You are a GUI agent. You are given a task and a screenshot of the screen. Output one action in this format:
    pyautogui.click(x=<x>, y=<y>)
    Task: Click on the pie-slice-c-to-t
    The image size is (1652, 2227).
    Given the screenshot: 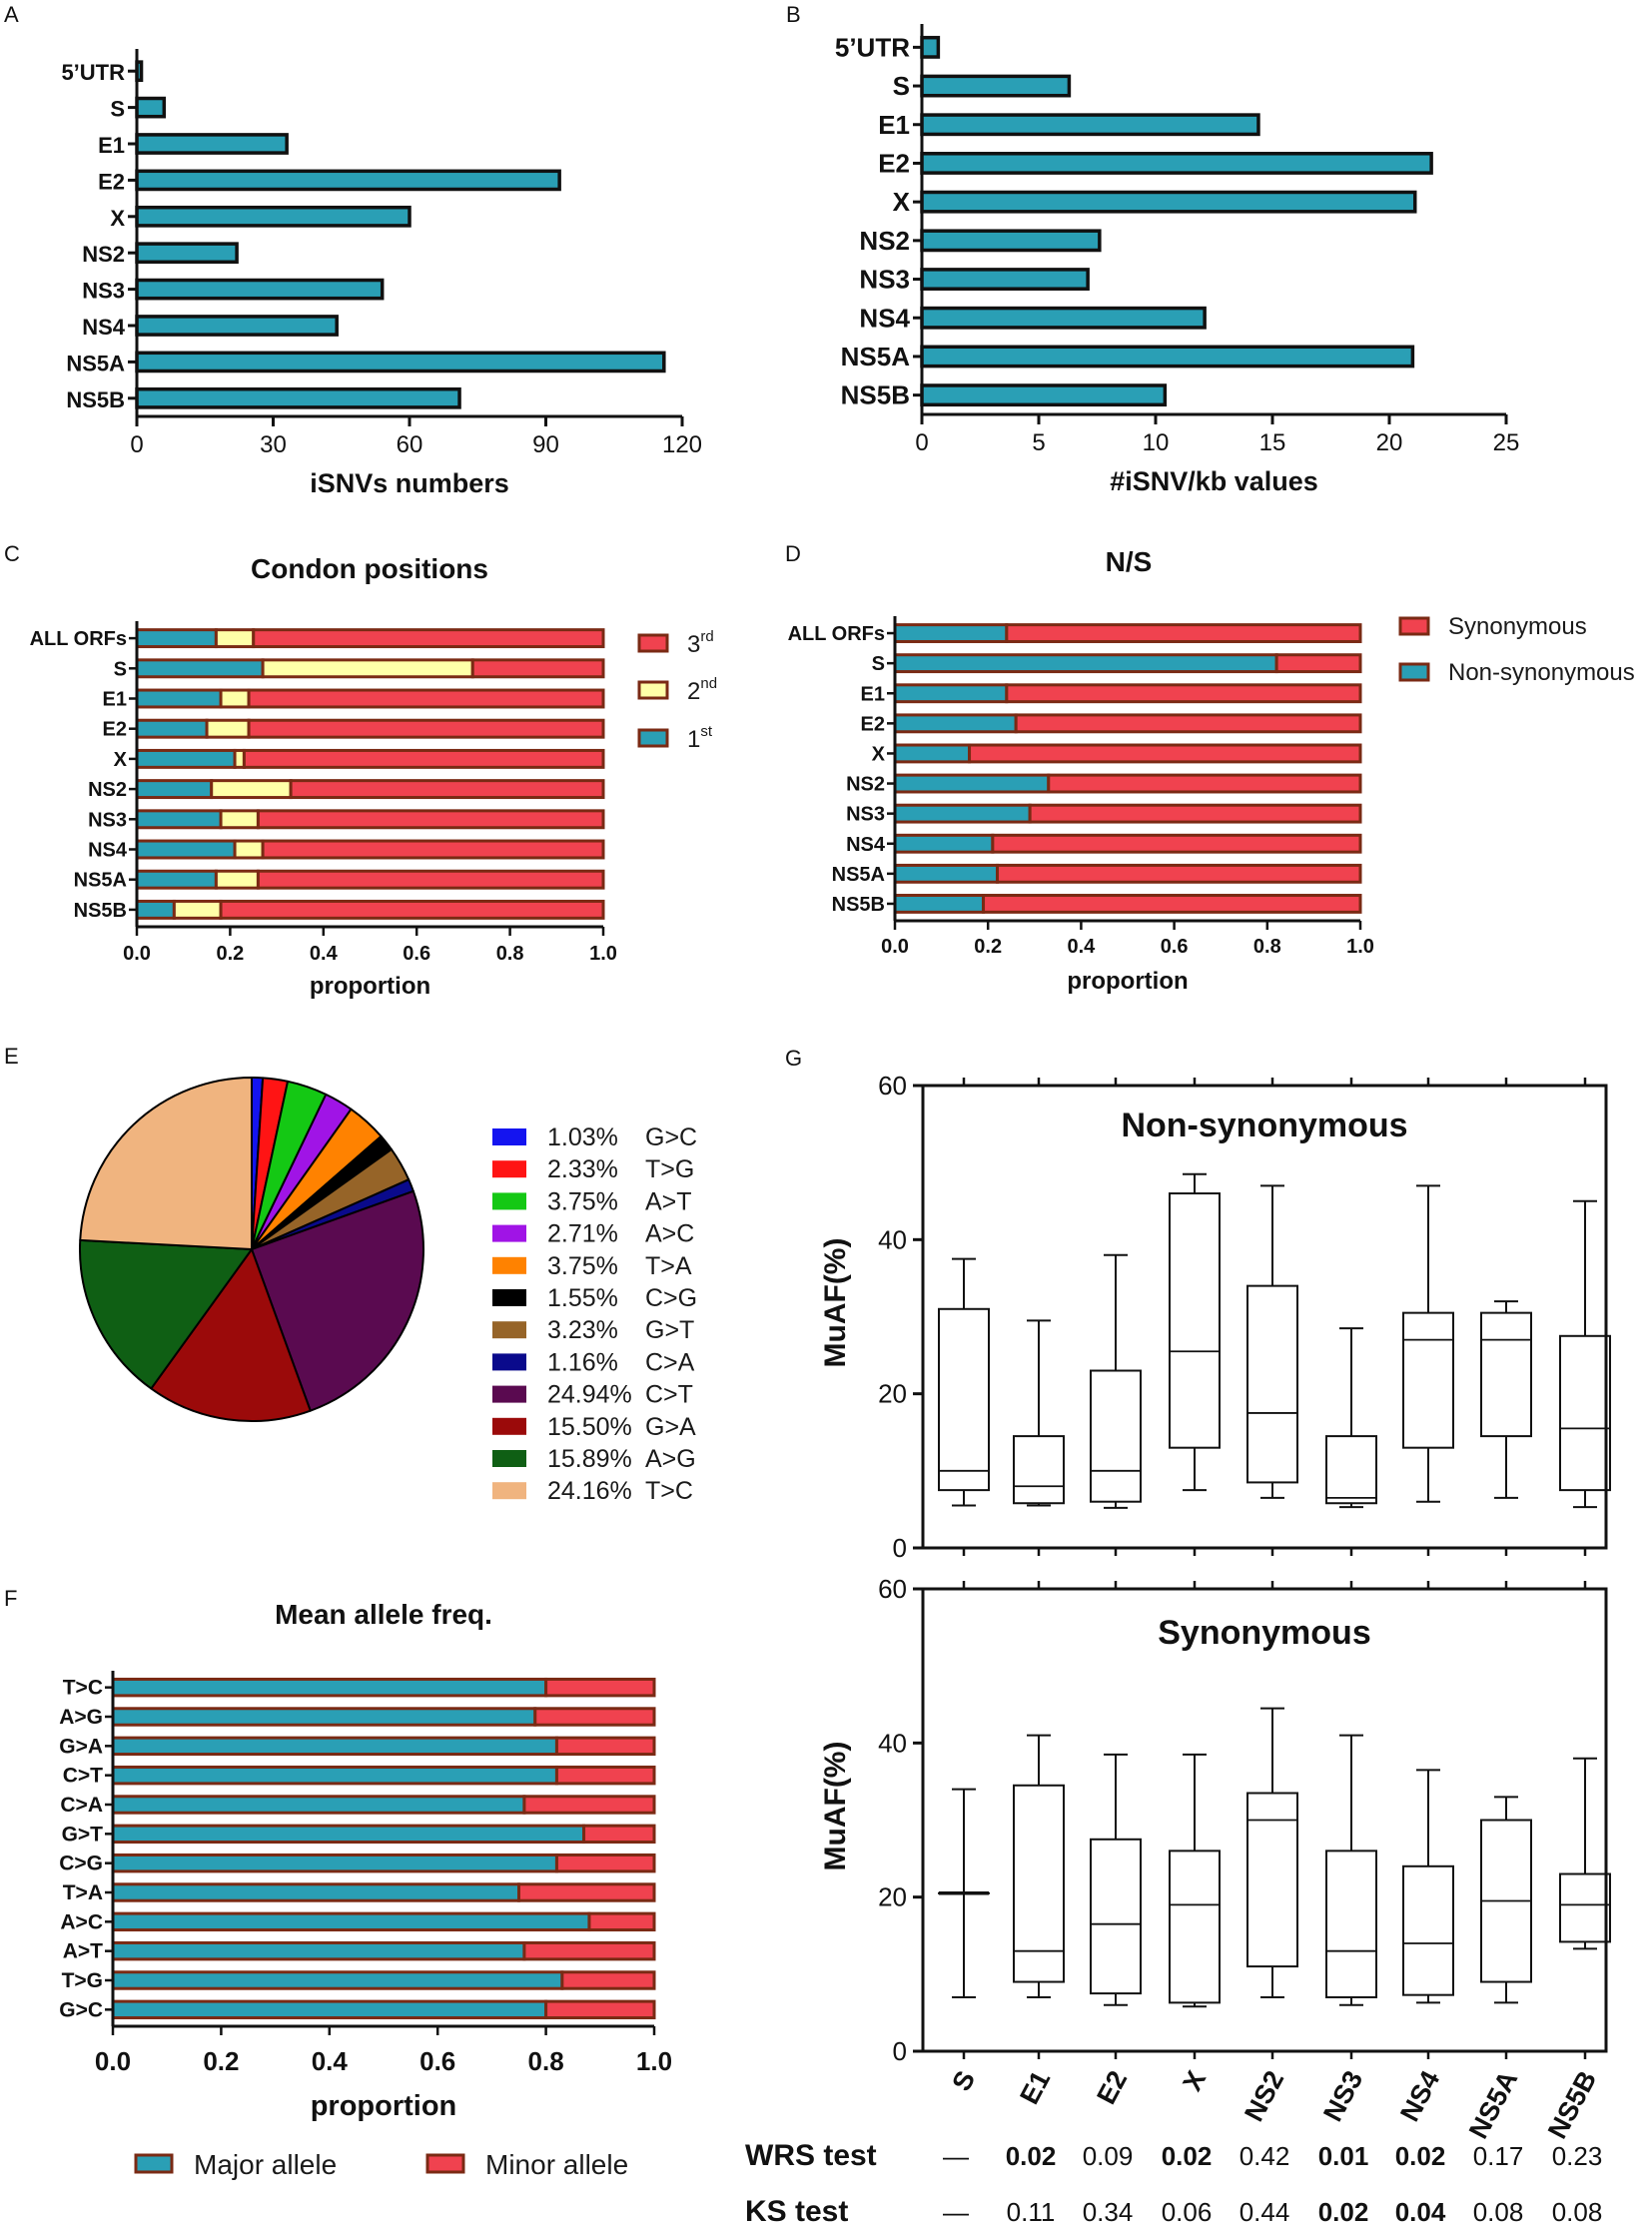 What is the action you would take?
    pyautogui.click(x=337, y=1300)
    